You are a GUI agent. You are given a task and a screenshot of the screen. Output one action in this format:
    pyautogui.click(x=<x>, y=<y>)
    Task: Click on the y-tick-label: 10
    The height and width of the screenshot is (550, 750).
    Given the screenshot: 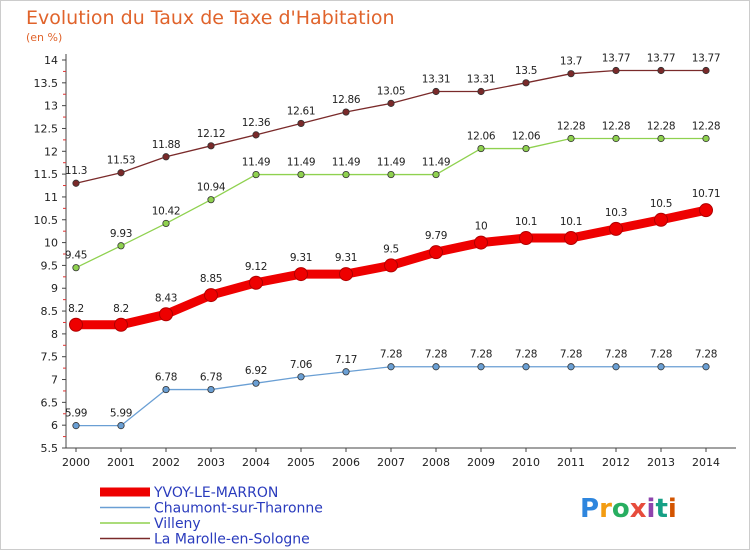 What is the action you would take?
    pyautogui.click(x=51, y=243)
    